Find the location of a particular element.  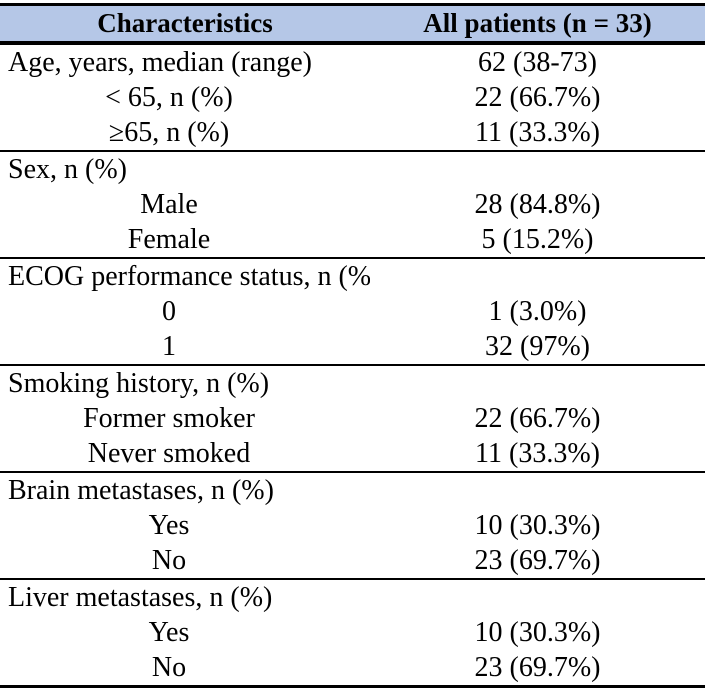

table-row-ecog-1: 1 32 (97%) is located at coordinates (352, 347).